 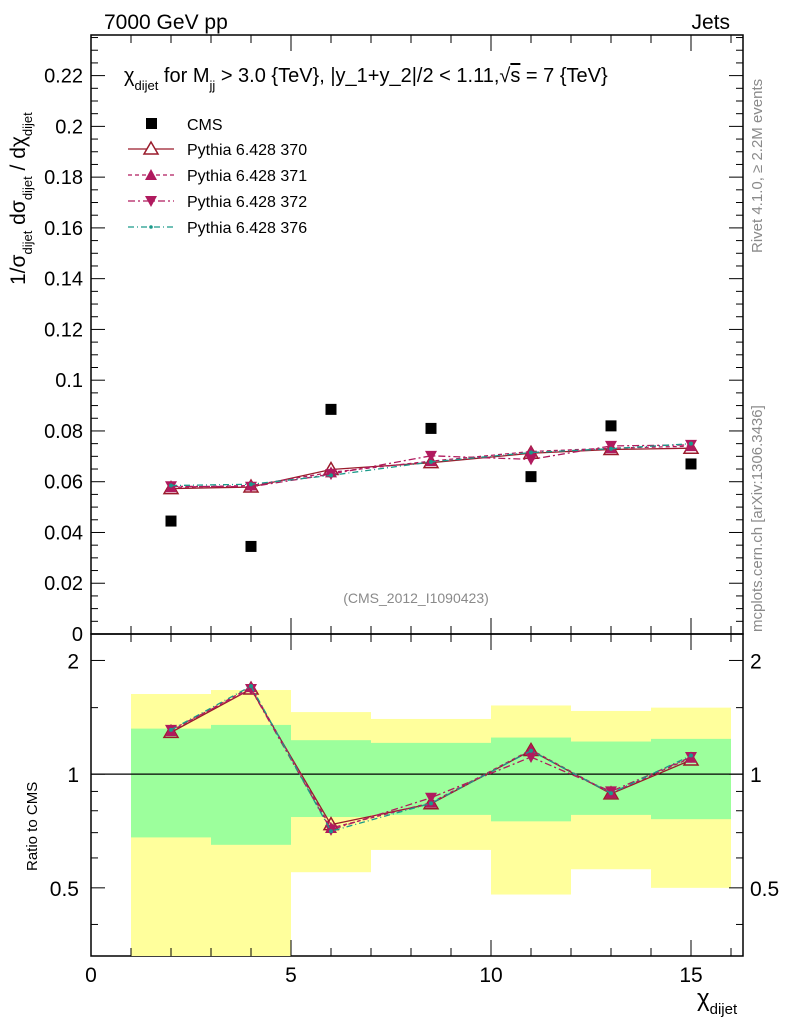 I want to click on analysis-tag: (CMS_2012_I1090423), so click(x=416, y=598).